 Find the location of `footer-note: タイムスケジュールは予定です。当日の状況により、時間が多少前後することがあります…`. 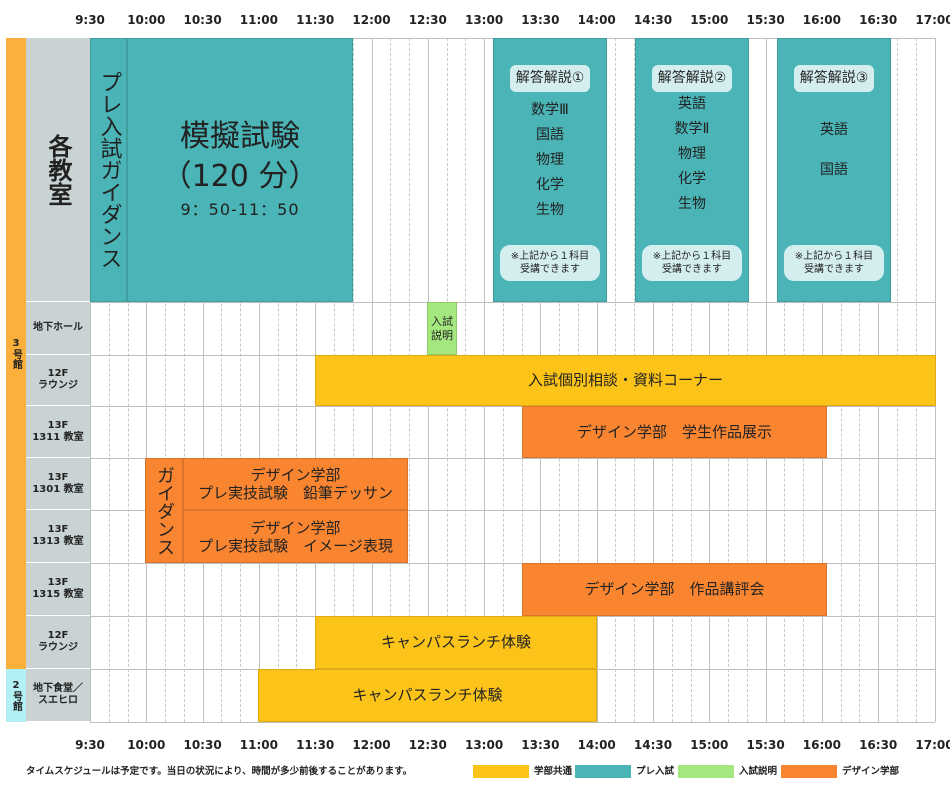

footer-note: タイムスケジュールは予定です。当日の状況により、時間が多少前後することがあります… is located at coordinates (219, 771).